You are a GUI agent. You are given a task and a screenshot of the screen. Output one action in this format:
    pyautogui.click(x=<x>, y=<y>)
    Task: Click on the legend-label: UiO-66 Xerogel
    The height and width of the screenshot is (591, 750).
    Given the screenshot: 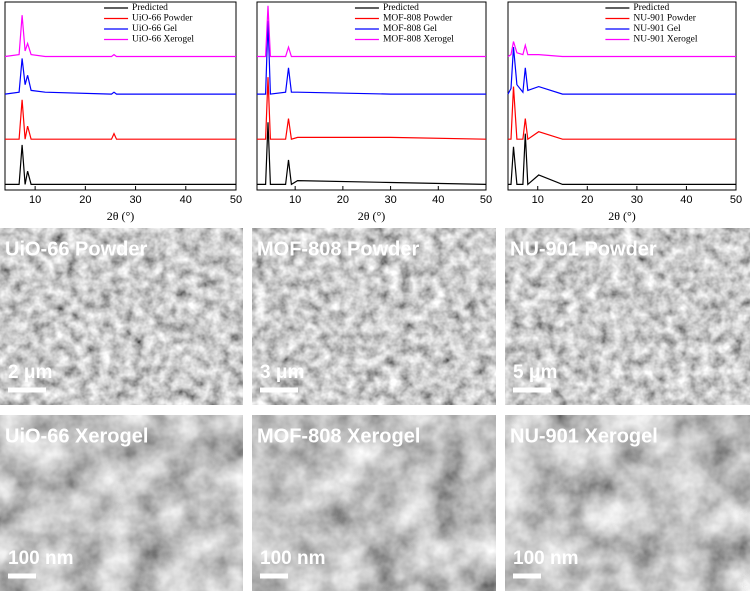 What is the action you would take?
    pyautogui.click(x=163, y=40)
    